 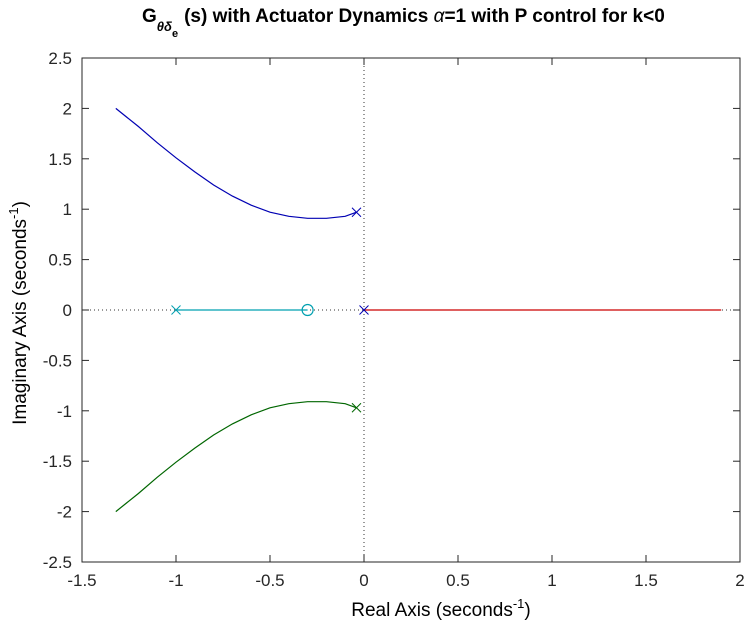 I want to click on x-tick-label: -1.5, so click(x=81, y=580).